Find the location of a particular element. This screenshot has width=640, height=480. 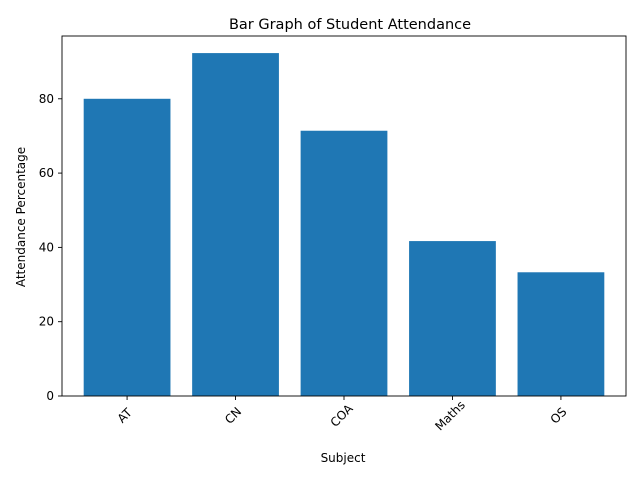

x-axis-label: Subject is located at coordinates (343, 458).